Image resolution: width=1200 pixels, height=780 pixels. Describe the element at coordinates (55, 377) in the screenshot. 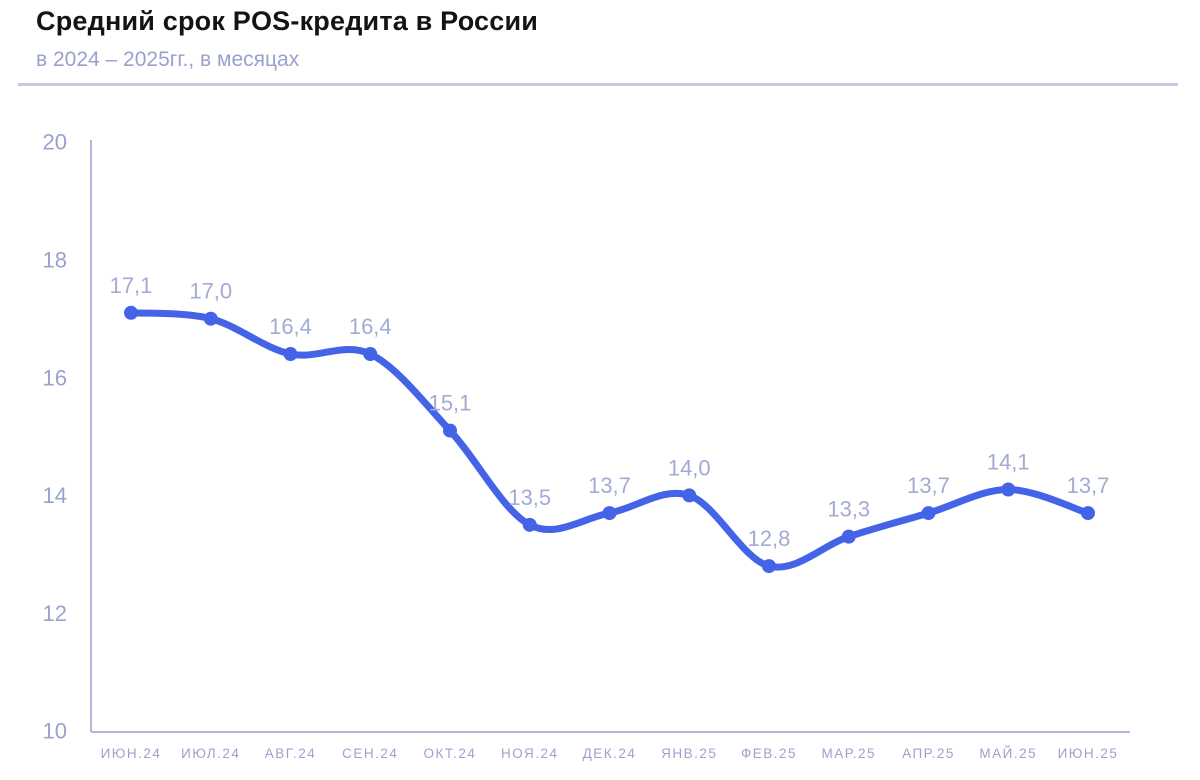

I see `y-tick-label: 16` at that location.